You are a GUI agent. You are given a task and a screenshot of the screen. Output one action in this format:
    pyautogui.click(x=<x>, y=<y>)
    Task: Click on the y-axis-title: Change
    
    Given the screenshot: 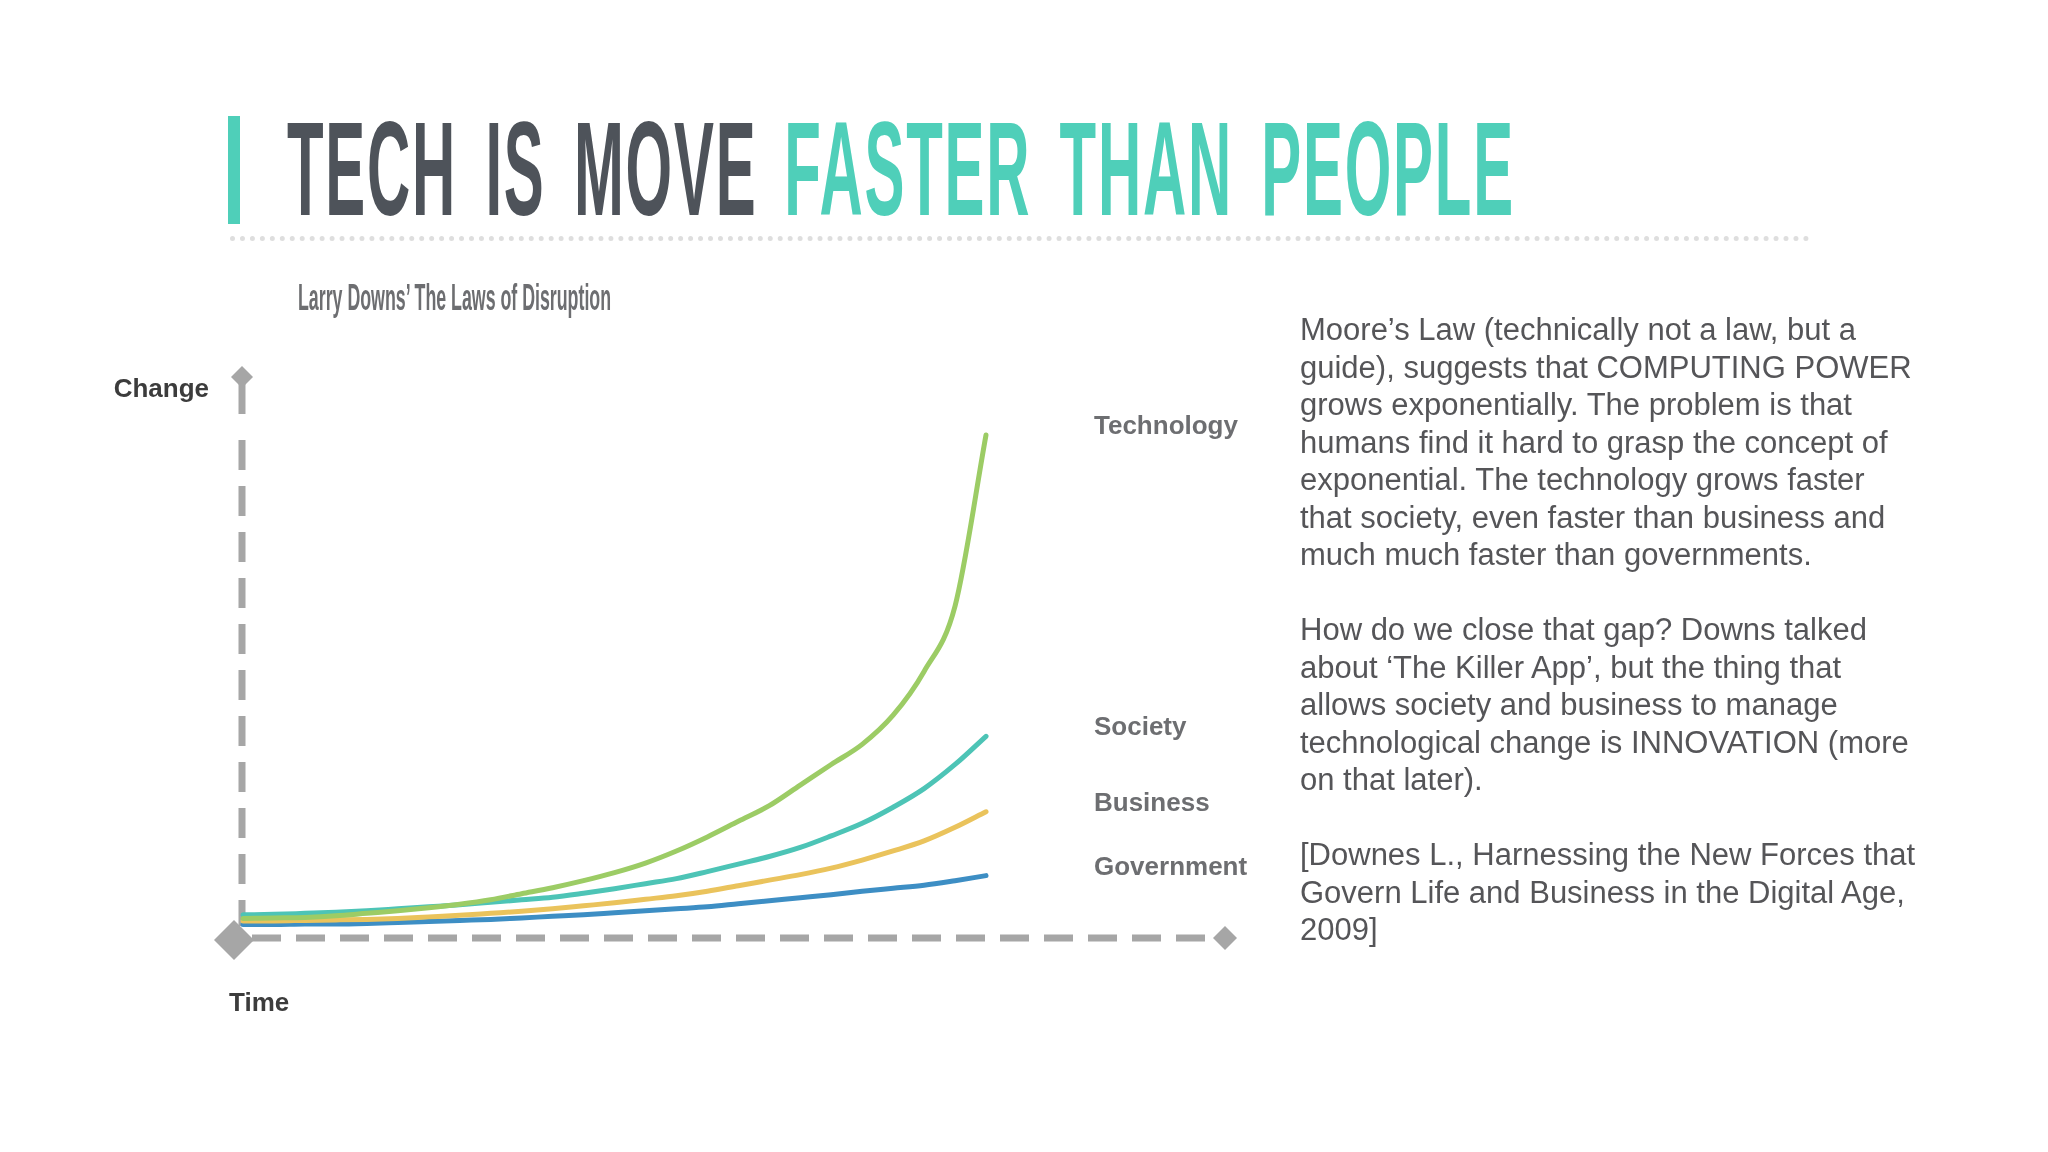 What is the action you would take?
    pyautogui.click(x=161, y=388)
    